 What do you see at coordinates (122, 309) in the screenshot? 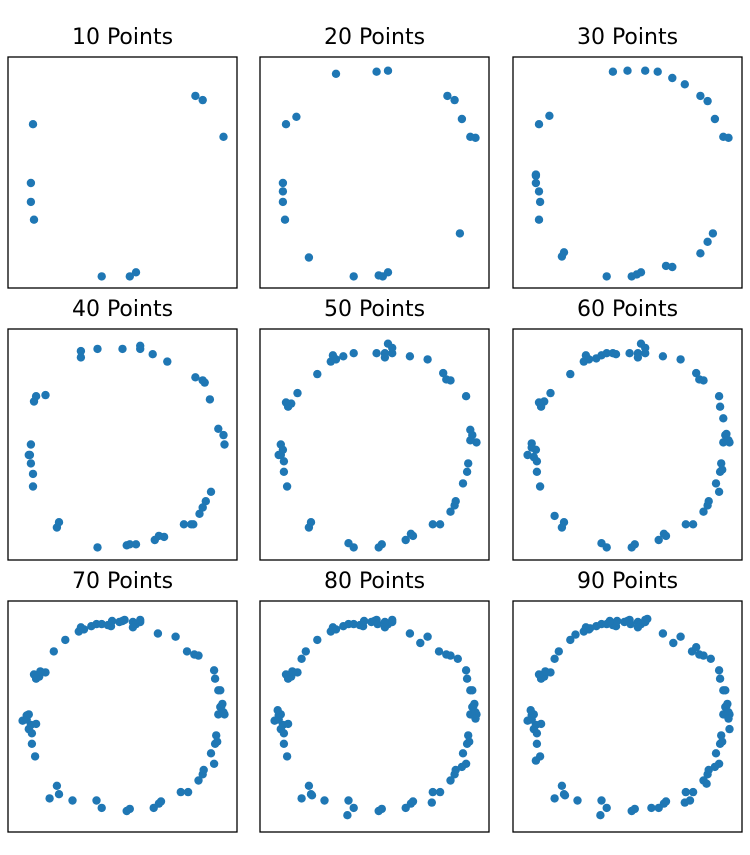
I see `panel-title: 40 Points` at bounding box center [122, 309].